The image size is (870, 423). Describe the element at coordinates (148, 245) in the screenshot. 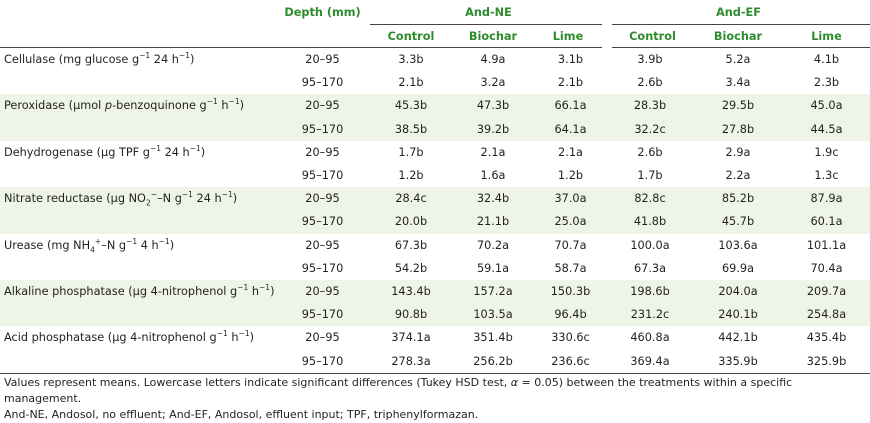

I see `text-fragment: 4 h` at that location.